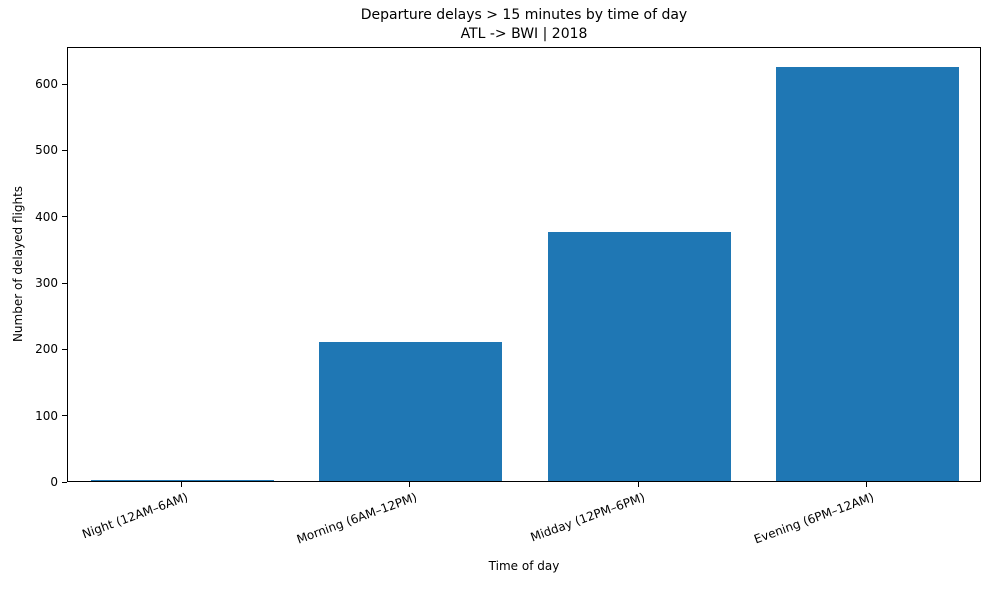 Image resolution: width=989 pixels, height=590 pixels. Describe the element at coordinates (588, 517) in the screenshot. I see `x-tick-label: Midday (12PM–6PM)` at that location.